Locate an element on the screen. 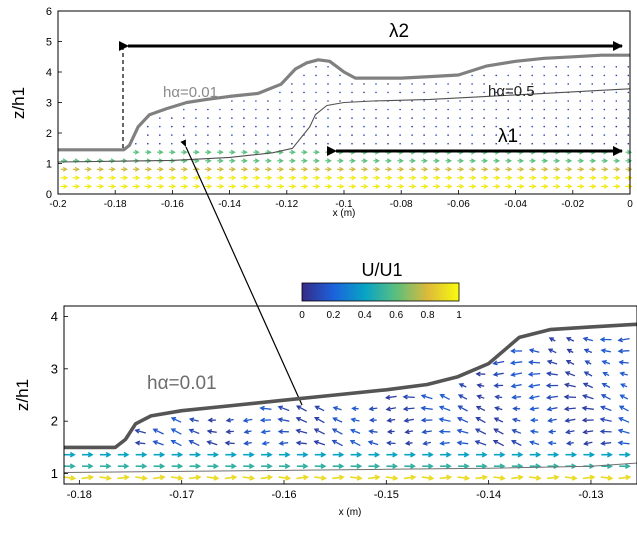 This screenshot has width=637, height=534. colorbar-tick-label: 1 is located at coordinates (459, 315).